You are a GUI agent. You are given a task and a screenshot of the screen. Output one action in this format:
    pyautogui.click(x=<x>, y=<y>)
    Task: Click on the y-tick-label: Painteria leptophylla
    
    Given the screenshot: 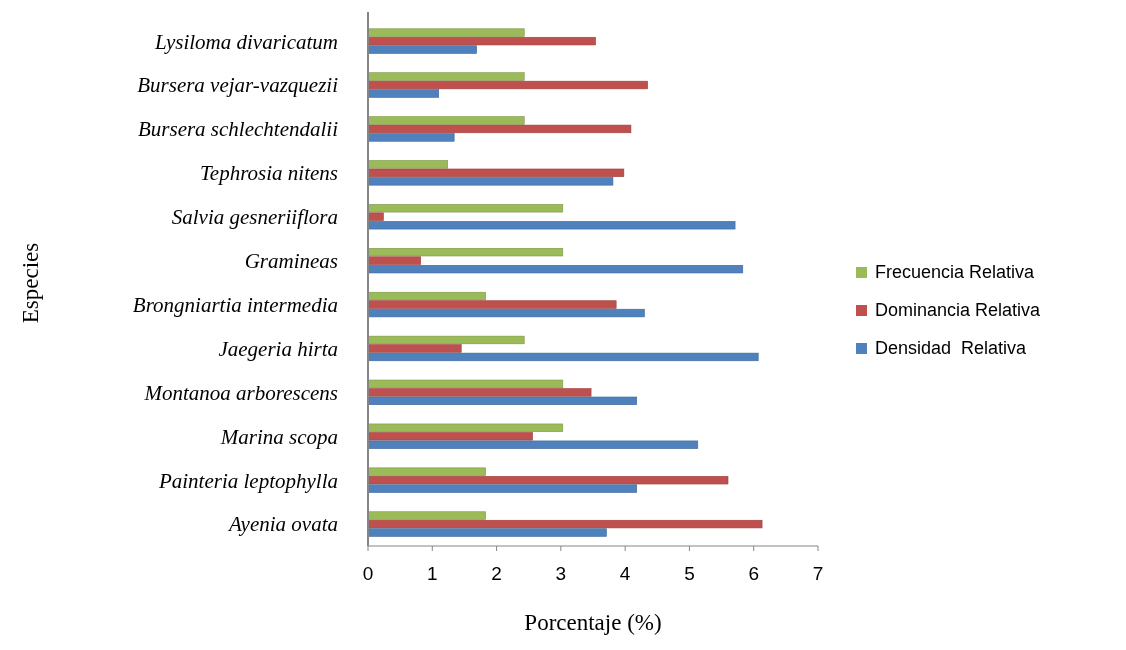 What is the action you would take?
    pyautogui.click(x=247, y=480)
    